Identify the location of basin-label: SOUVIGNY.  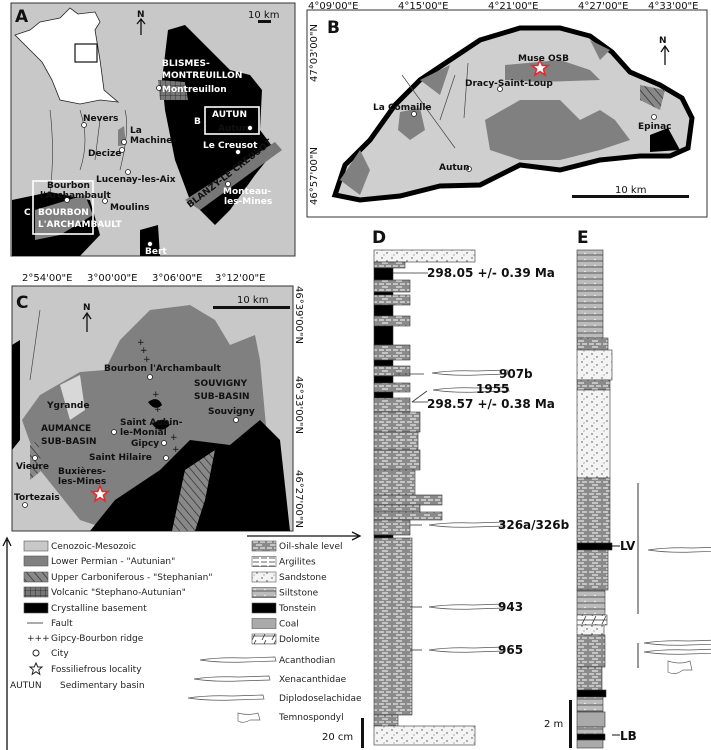
(221, 384).